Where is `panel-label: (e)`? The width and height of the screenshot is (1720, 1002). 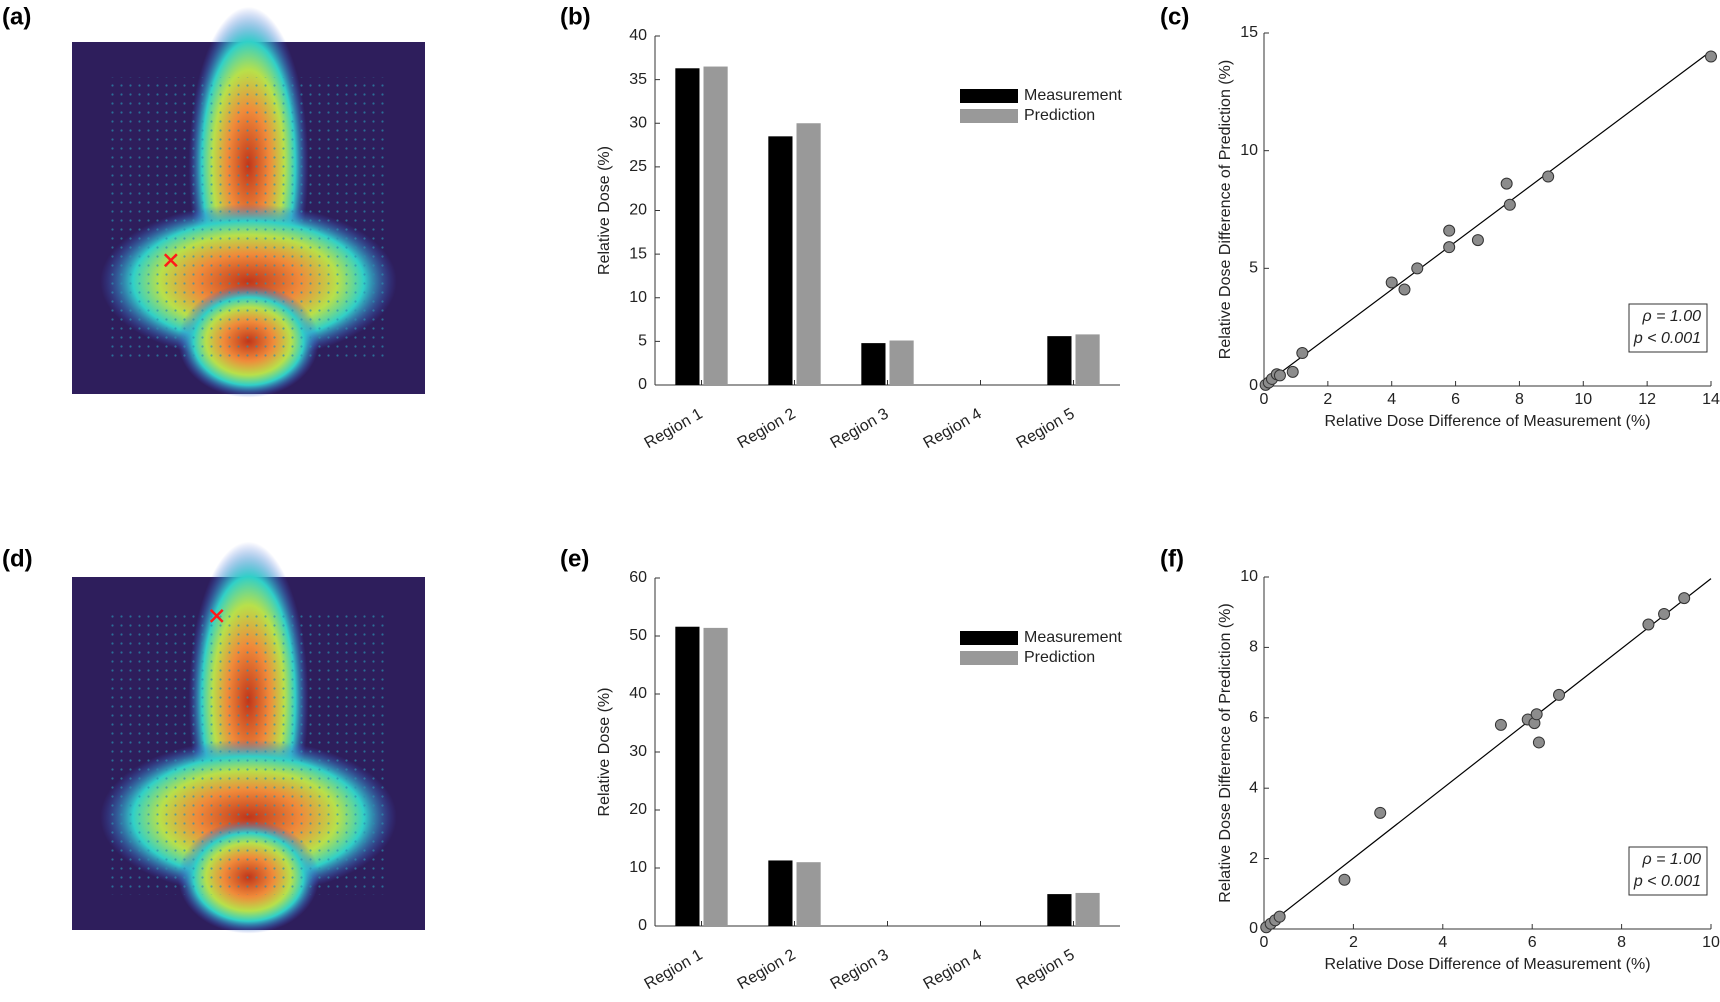 panel-label: (e) is located at coordinates (574, 558).